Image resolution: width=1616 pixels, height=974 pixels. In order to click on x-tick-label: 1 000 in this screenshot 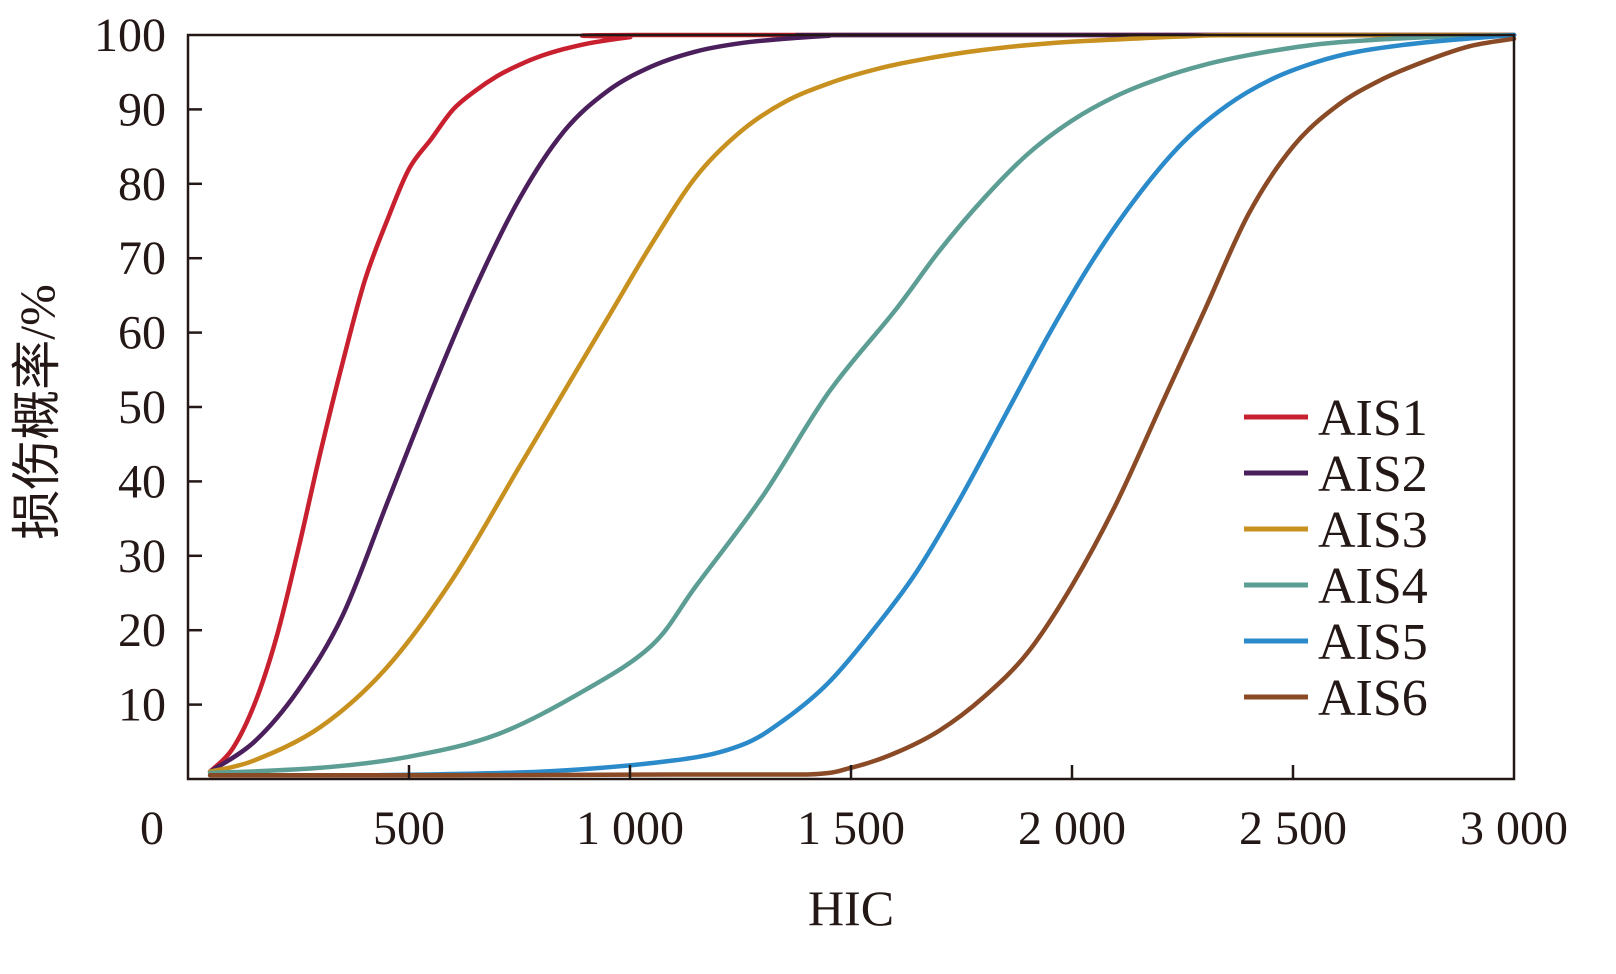, I will do `click(630, 828)`.